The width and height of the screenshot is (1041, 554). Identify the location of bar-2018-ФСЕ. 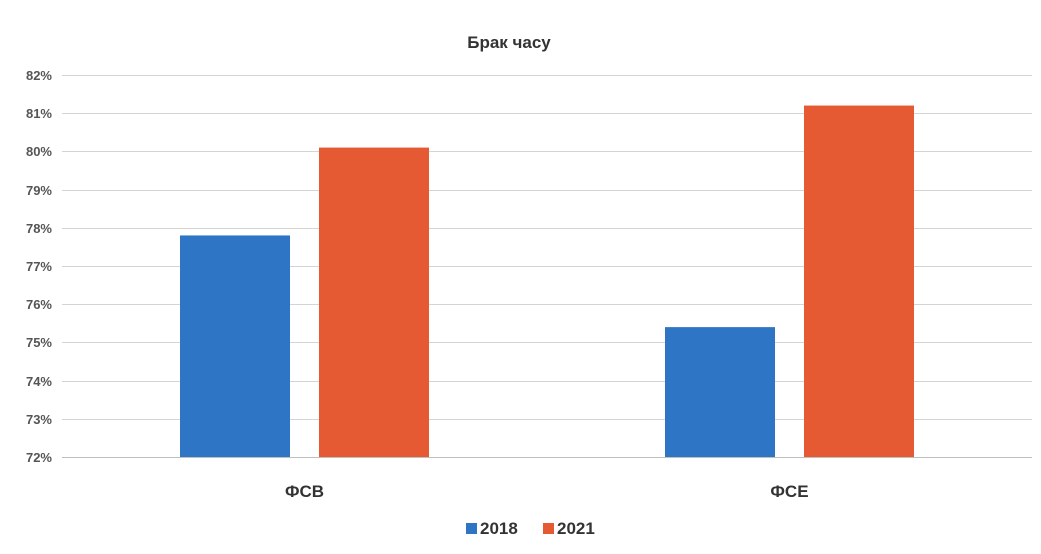
(720, 392).